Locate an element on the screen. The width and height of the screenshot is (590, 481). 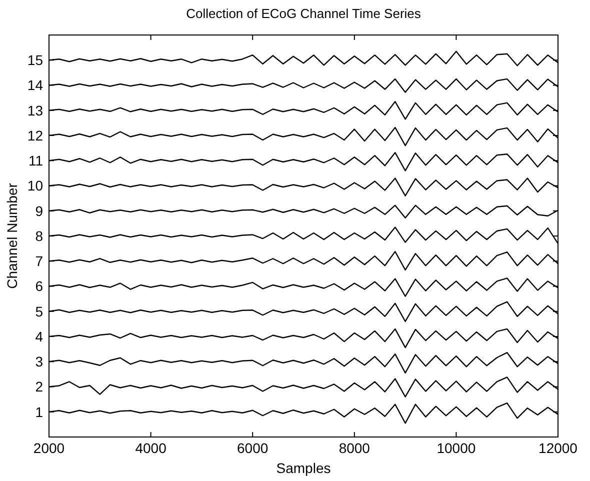
x-tick-label: 10000 is located at coordinates (456, 448).